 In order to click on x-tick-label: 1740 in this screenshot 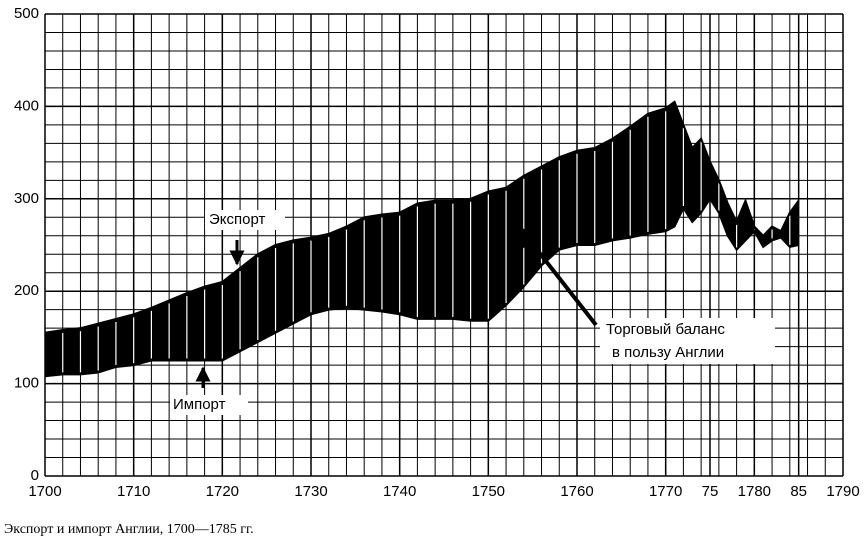, I will do `click(399, 491)`.